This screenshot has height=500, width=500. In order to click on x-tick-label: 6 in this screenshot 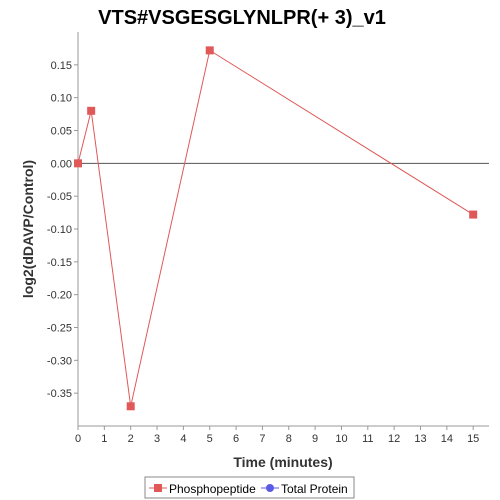, I will do `click(236, 439)`.